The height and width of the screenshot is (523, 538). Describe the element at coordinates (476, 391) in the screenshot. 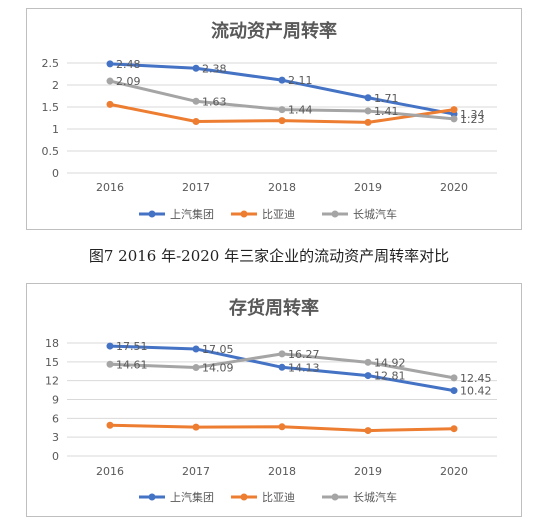

I see `data-label: 10.42` at that location.